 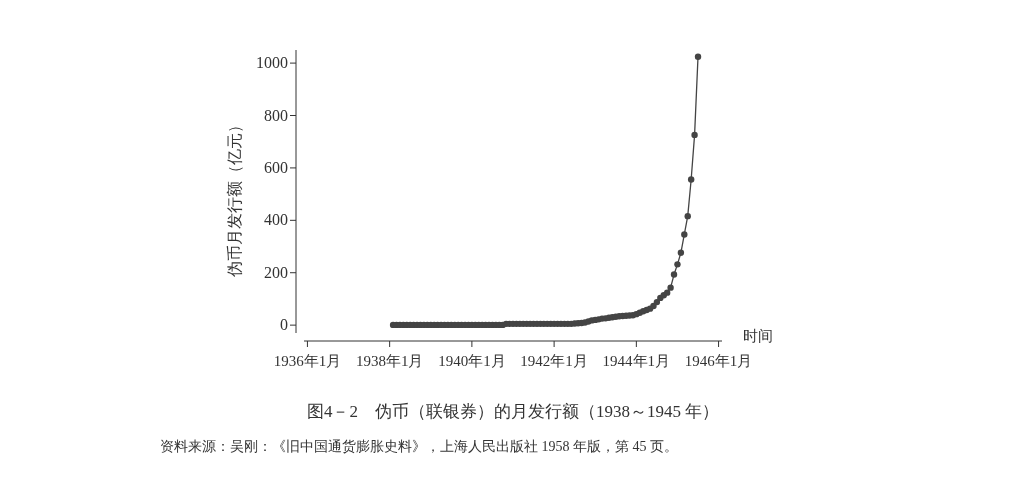 What do you see at coordinates (272, 63) in the screenshot?
I see `y-tick-label: 1000` at bounding box center [272, 63].